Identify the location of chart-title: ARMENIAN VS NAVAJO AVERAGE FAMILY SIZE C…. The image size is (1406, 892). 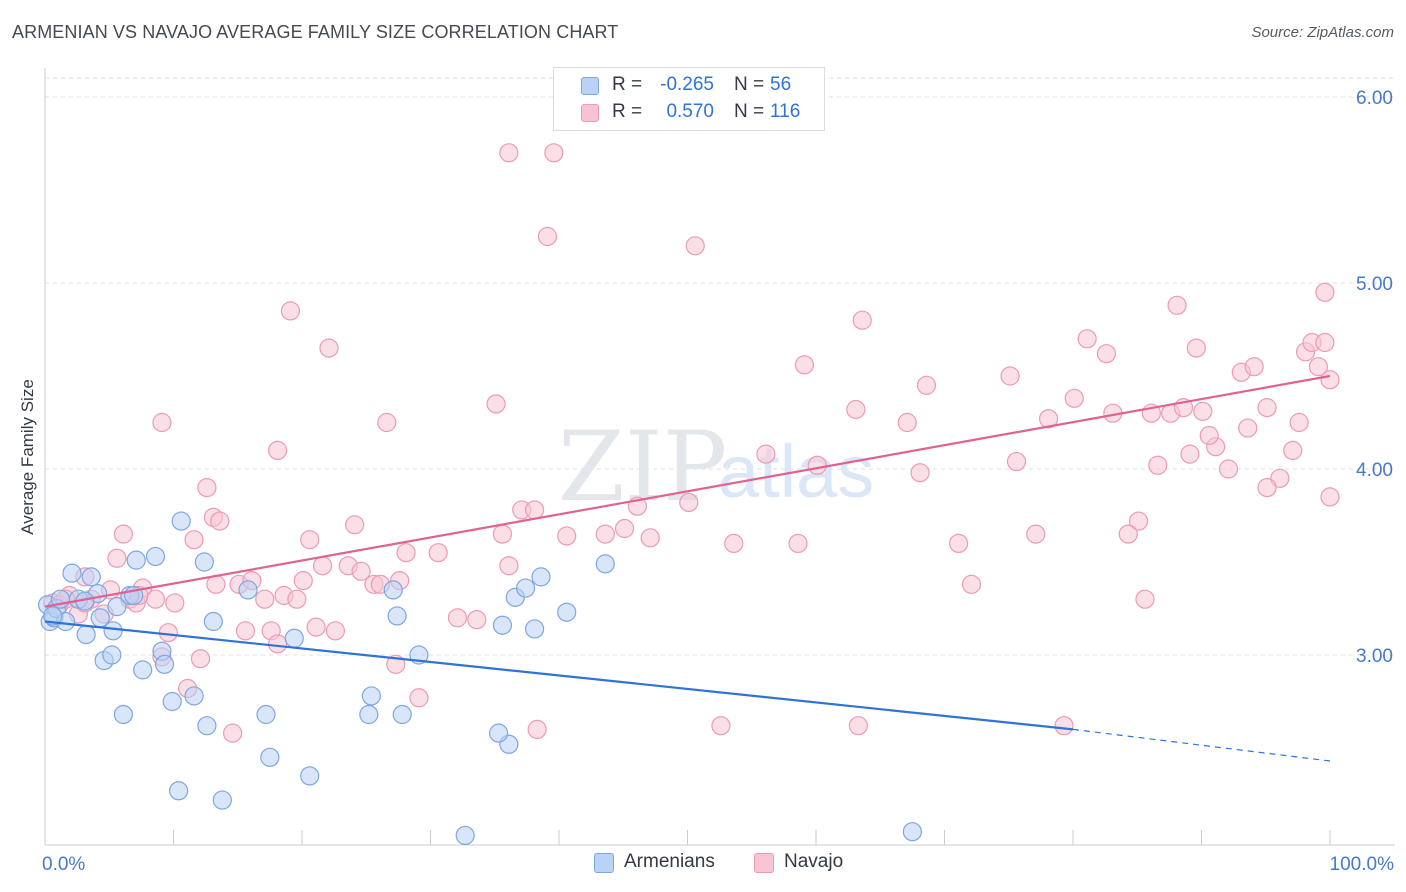
(315, 32).